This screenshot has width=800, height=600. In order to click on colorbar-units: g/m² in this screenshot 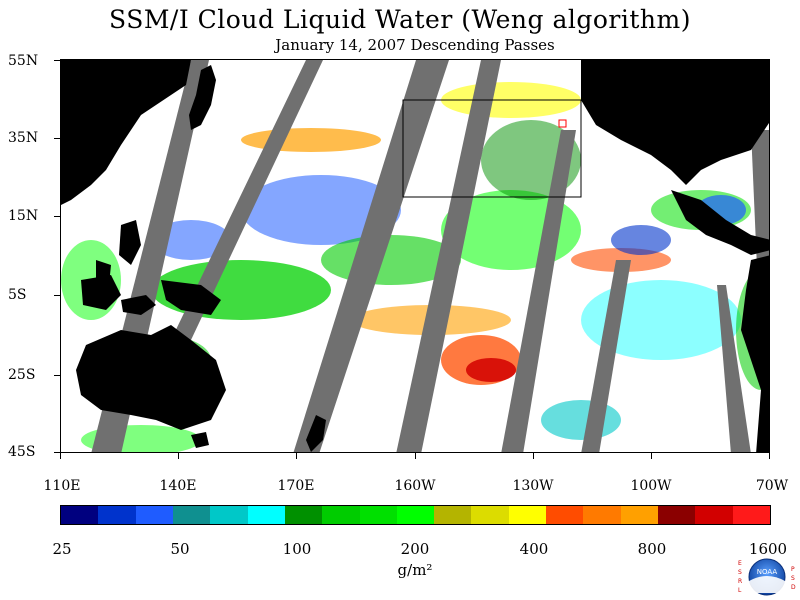, I will do `click(415, 570)`.